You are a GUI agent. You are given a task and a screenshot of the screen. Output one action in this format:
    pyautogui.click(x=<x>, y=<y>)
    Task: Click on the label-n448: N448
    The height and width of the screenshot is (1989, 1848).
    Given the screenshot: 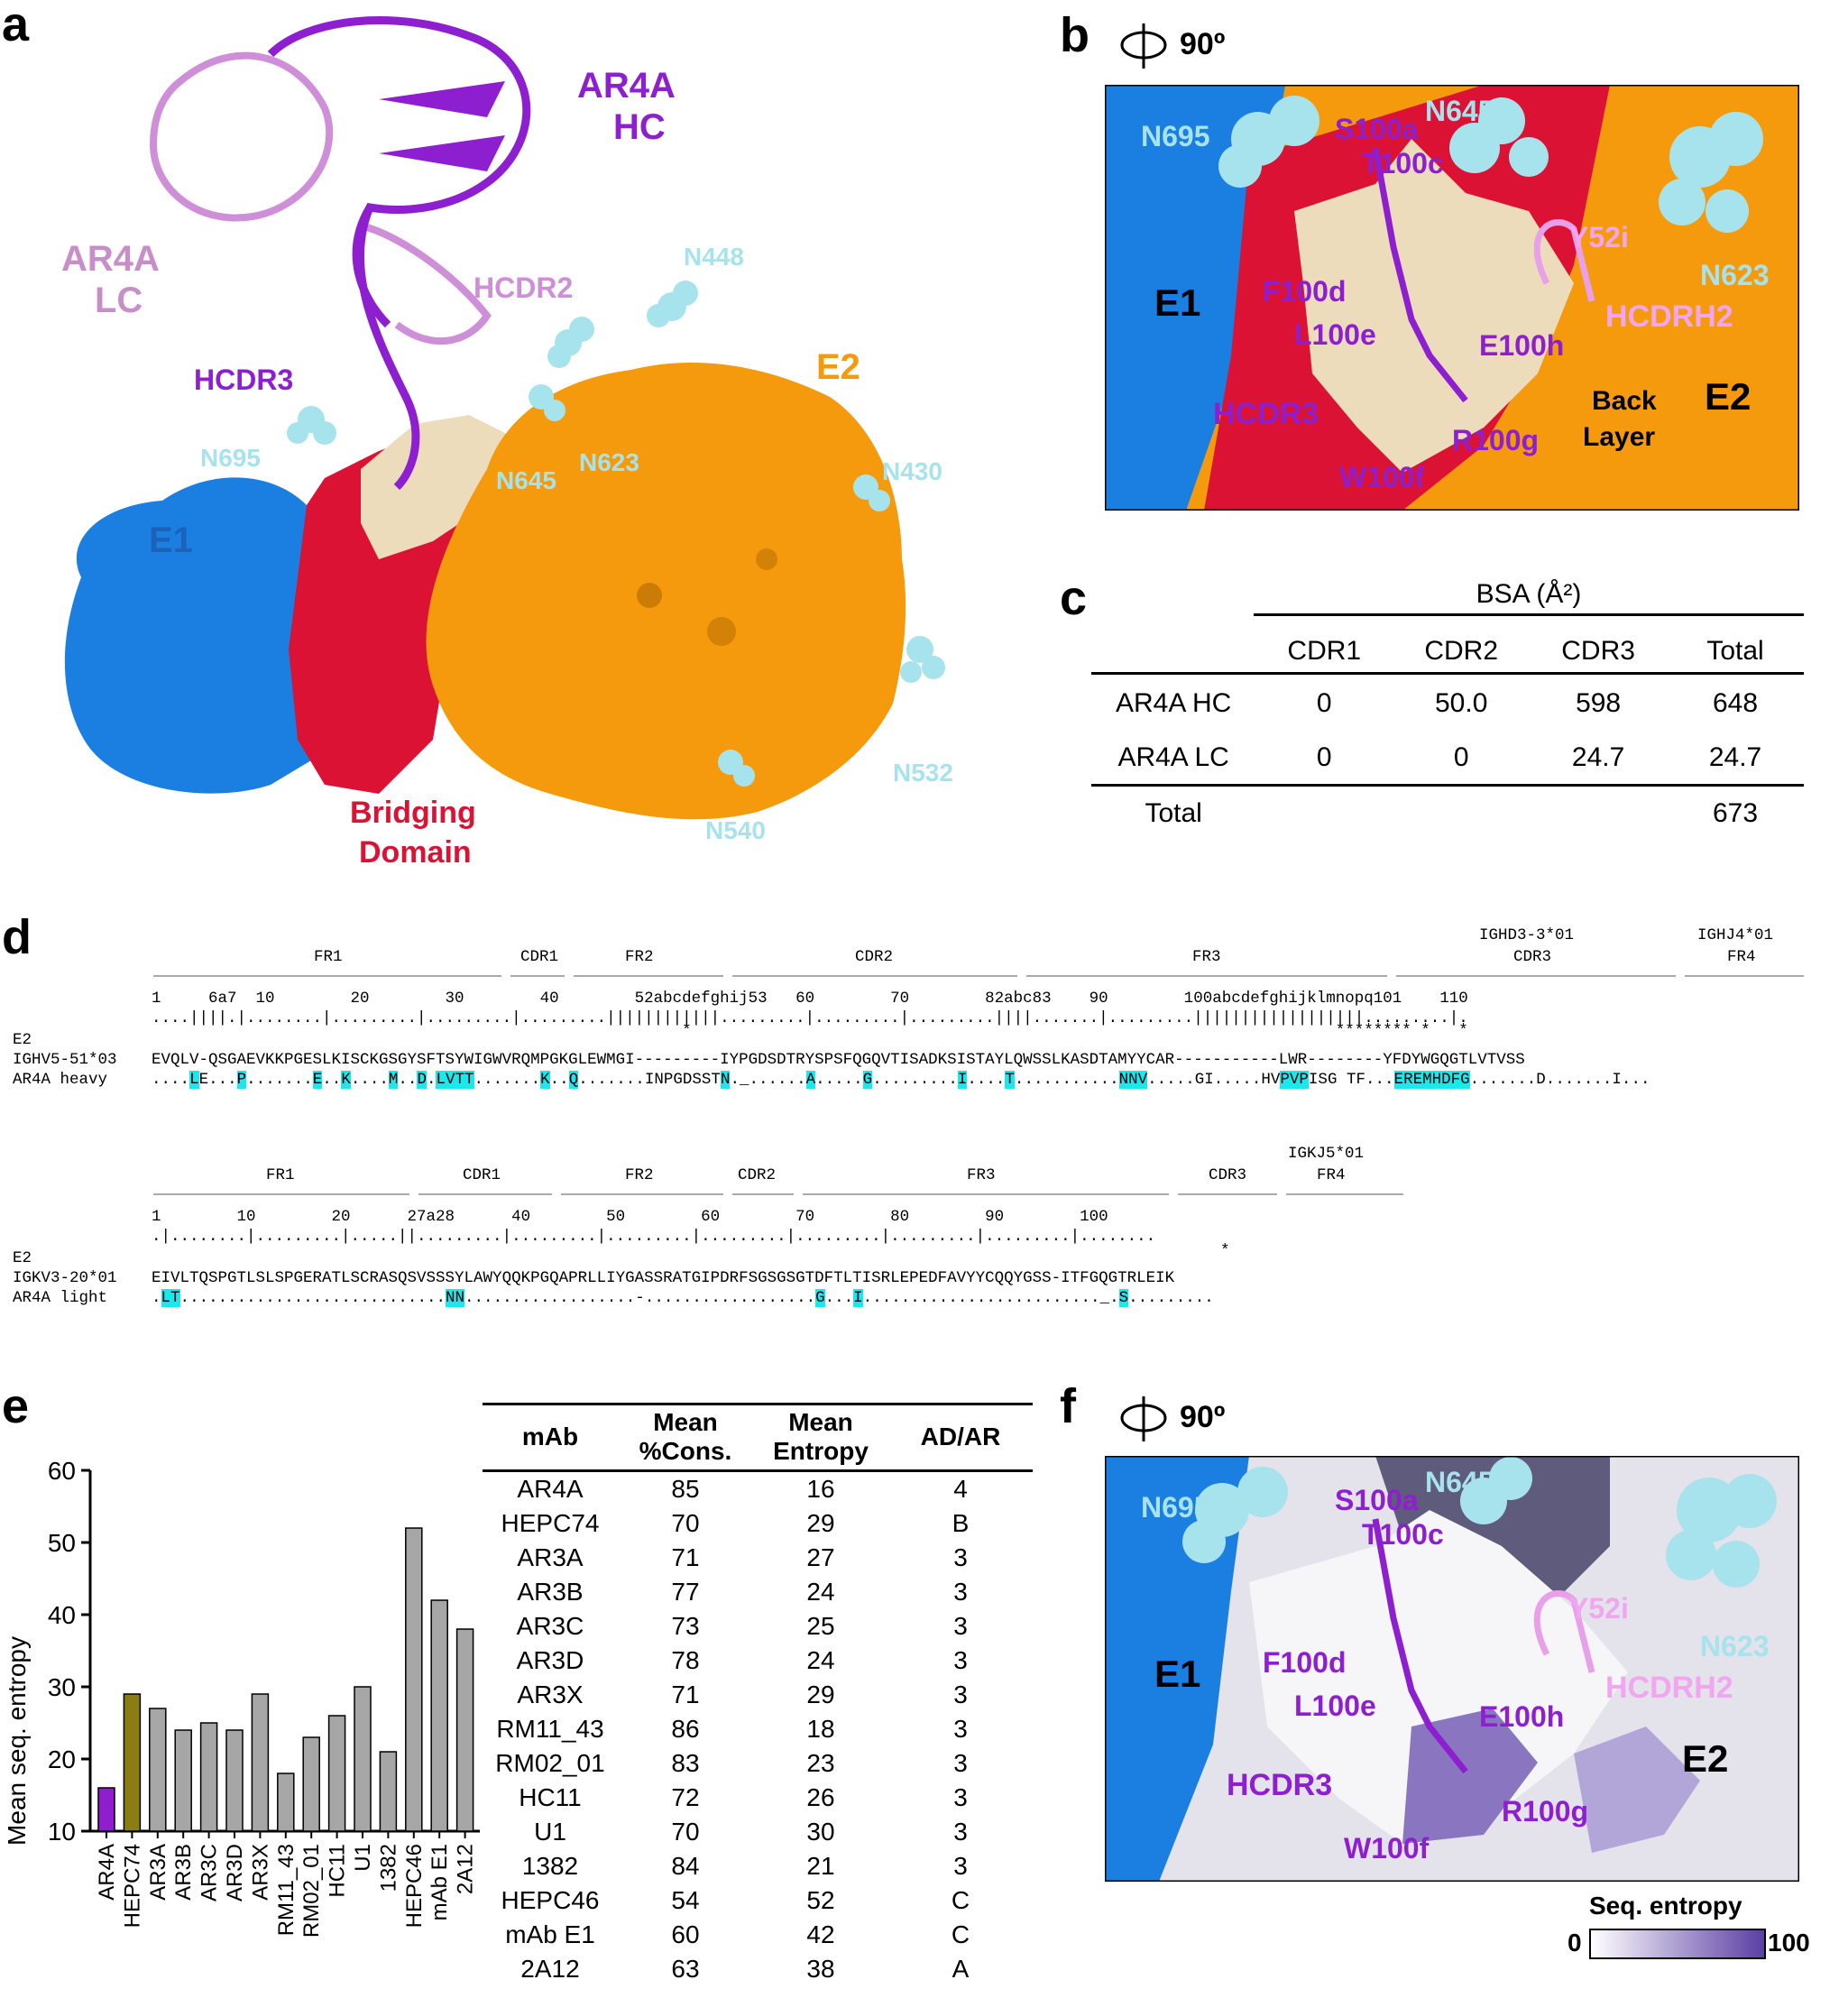 What is the action you would take?
    pyautogui.click(x=714, y=257)
    